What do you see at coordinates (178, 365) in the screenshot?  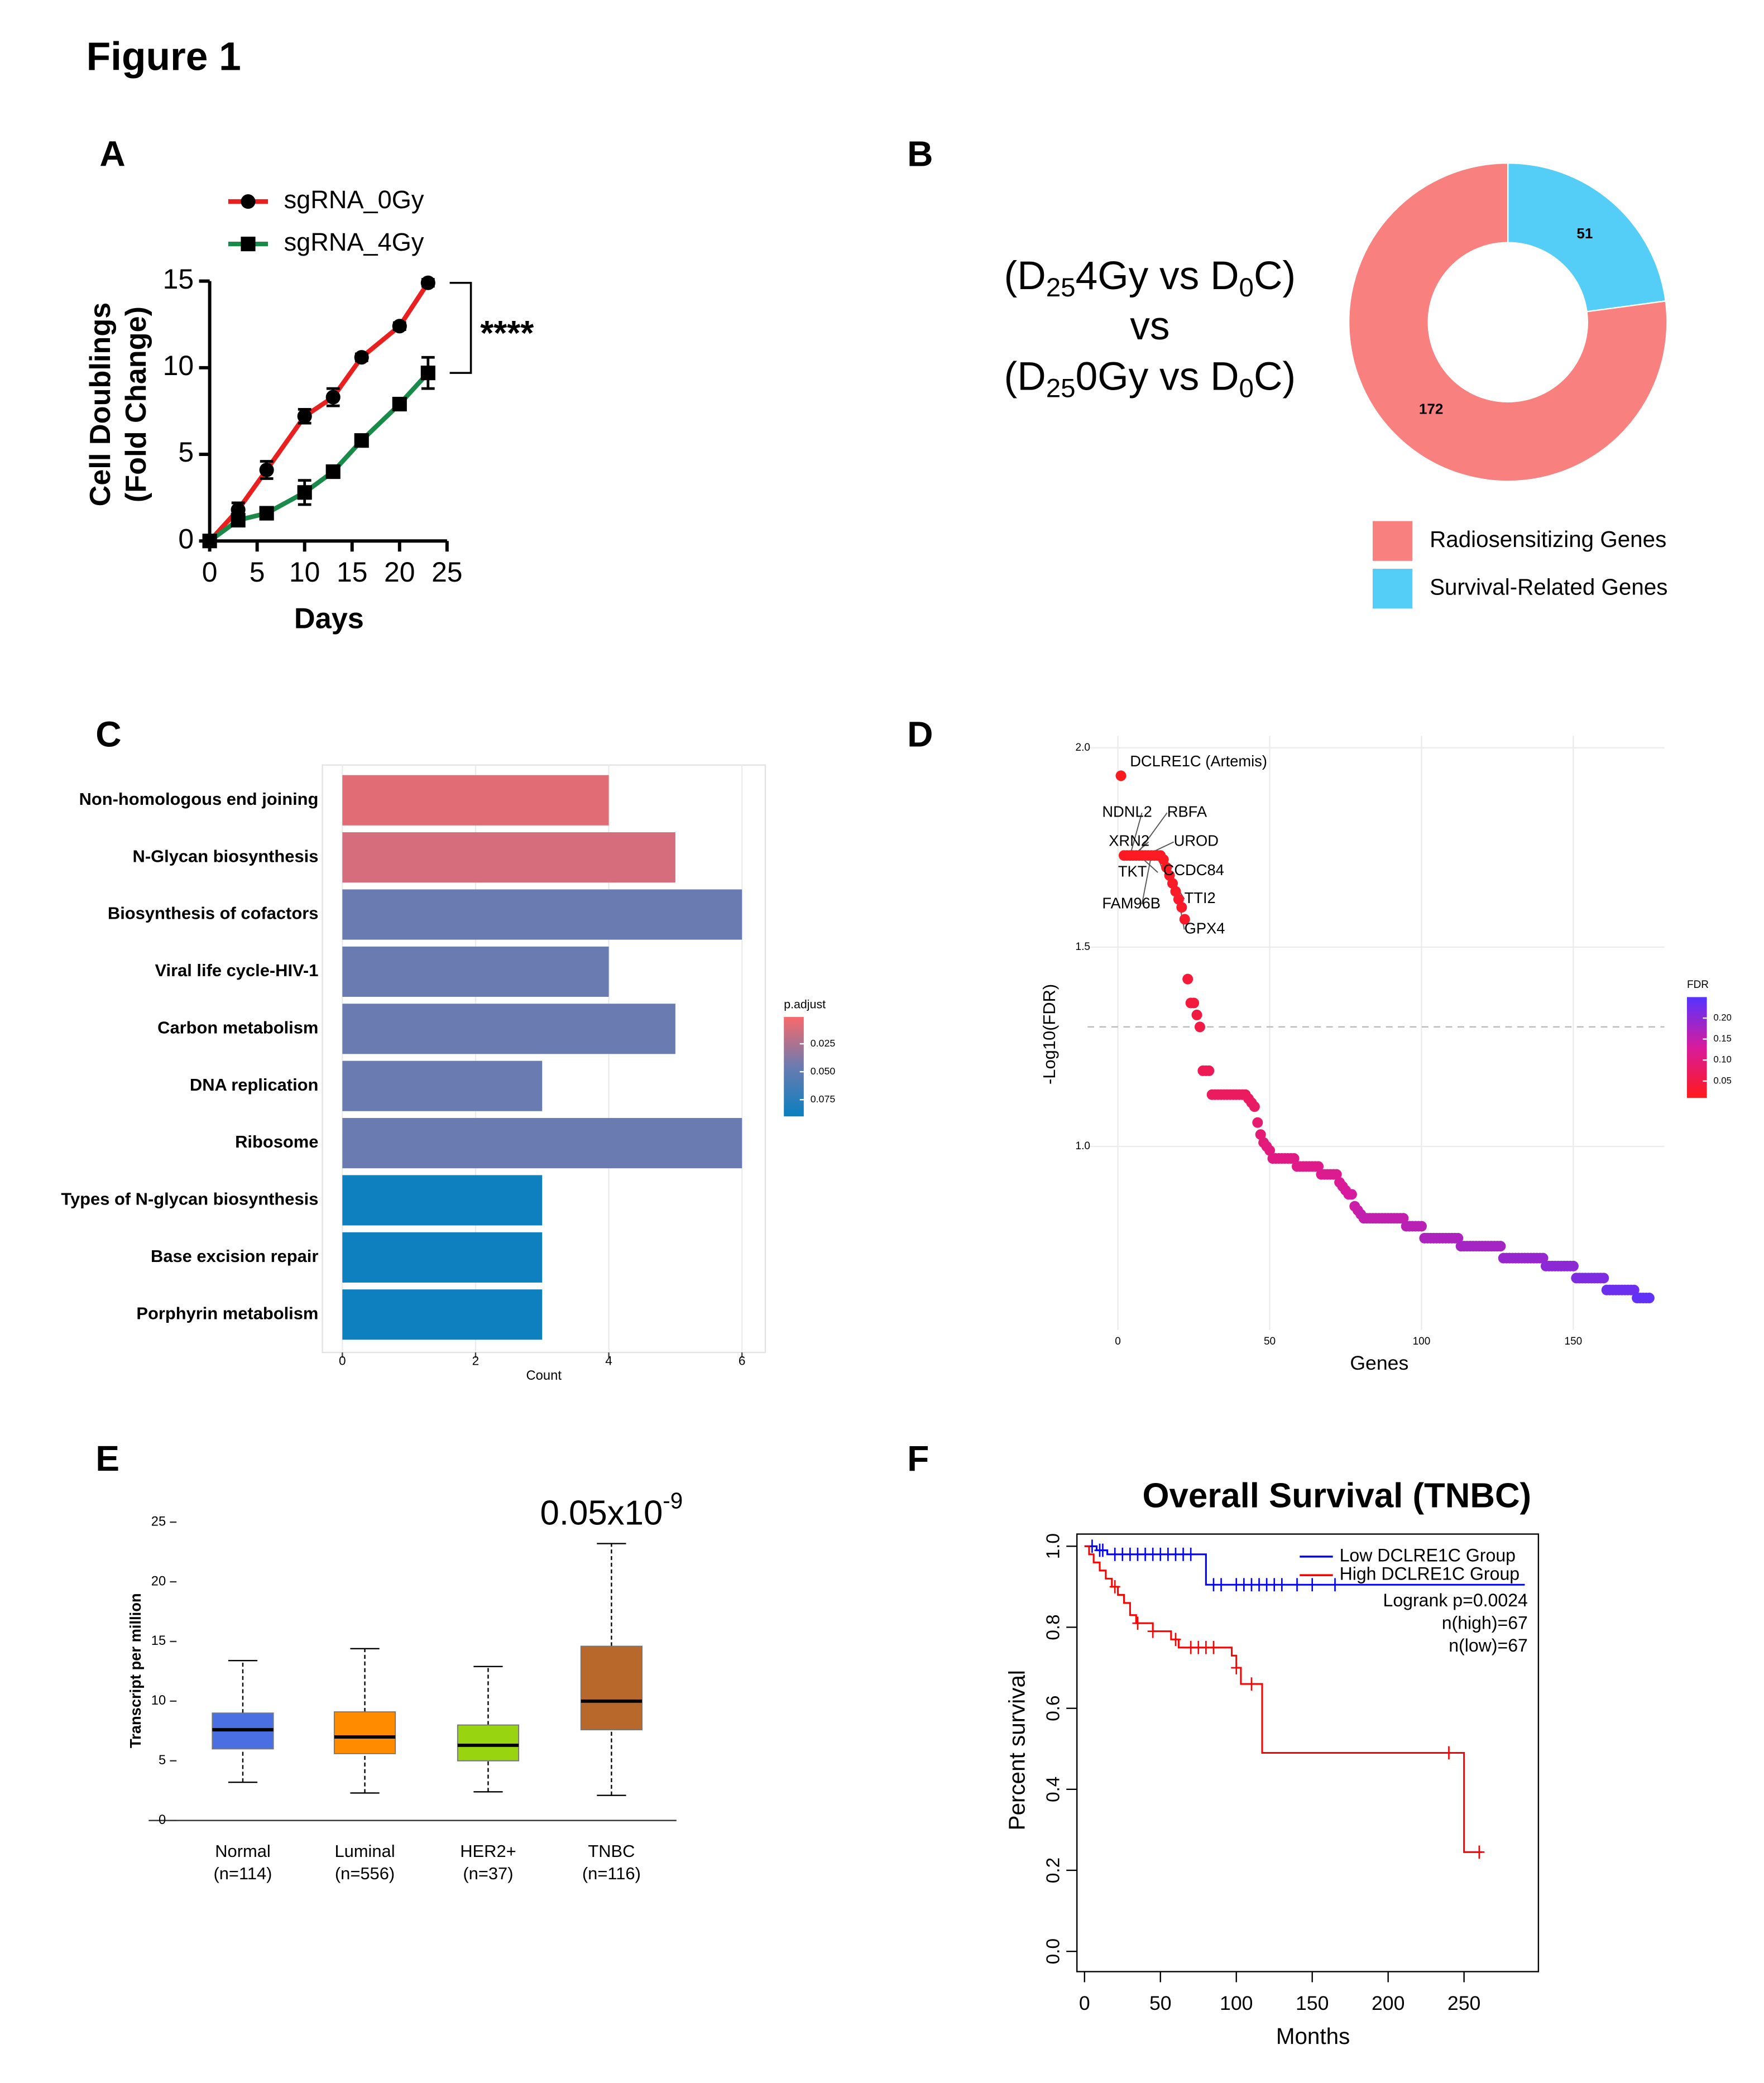 I see `y-tick-label: 10` at bounding box center [178, 365].